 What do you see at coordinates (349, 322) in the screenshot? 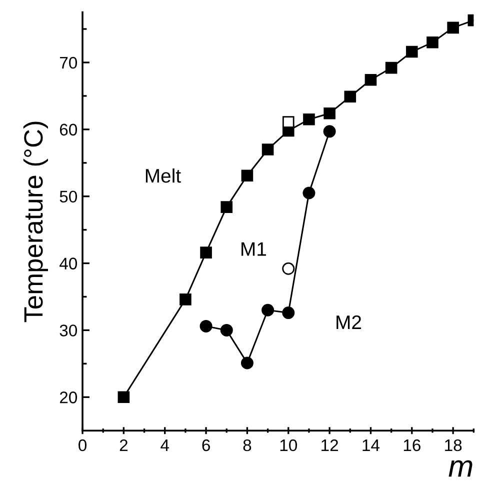
I see `annotation: M2` at bounding box center [349, 322].